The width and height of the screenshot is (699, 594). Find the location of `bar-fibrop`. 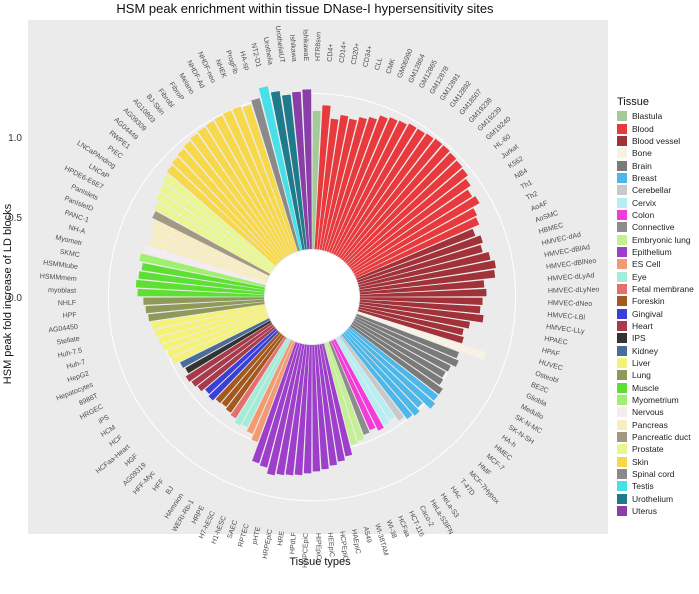

bar-fibrop is located at coordinates (242, 192).